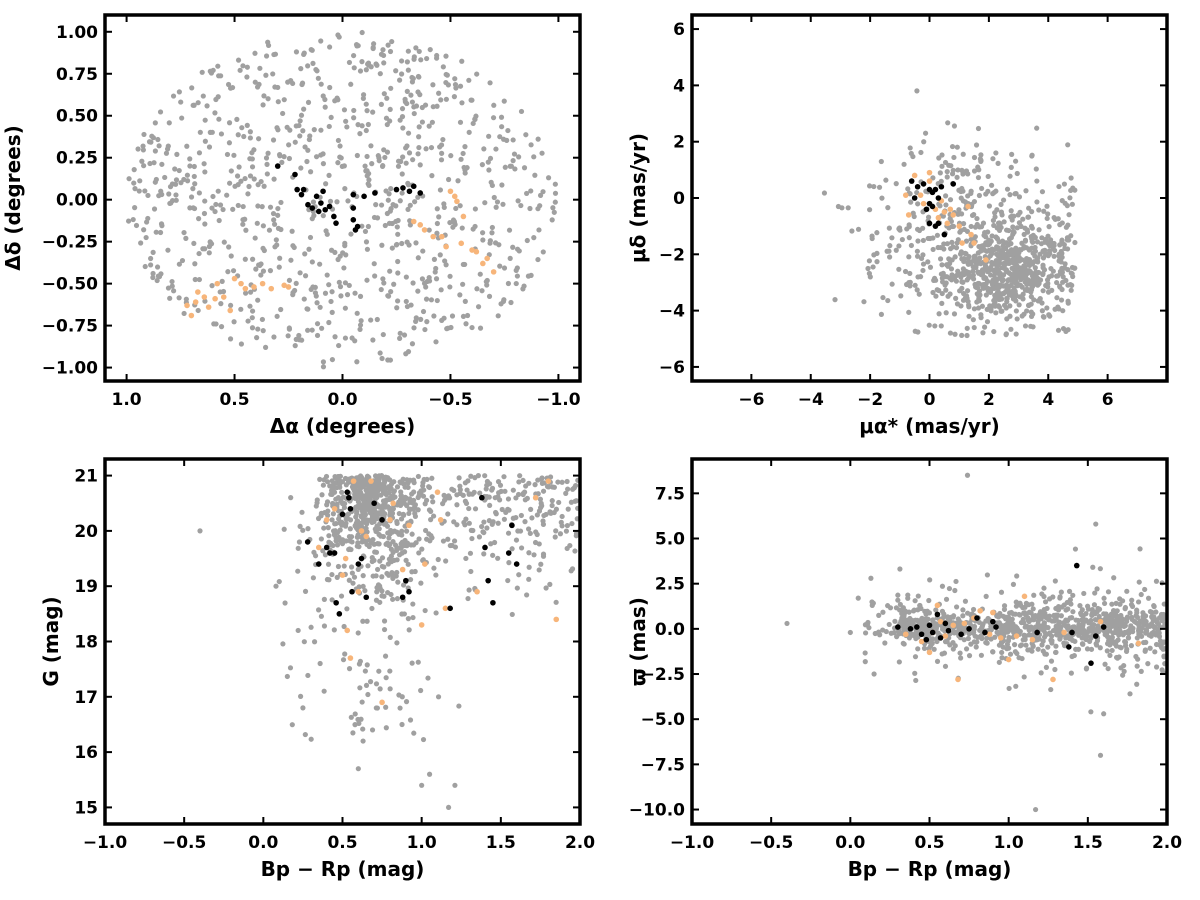 The width and height of the screenshot is (1200, 900). What do you see at coordinates (580, 843) in the screenshot?
I see `x-tick-label: 2.0` at bounding box center [580, 843].